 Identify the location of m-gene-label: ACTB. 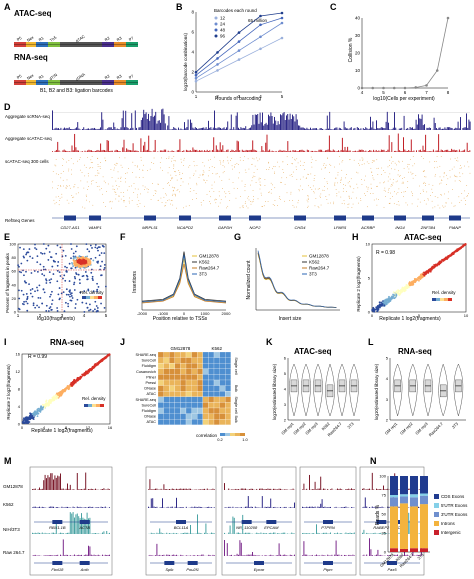
(84, 527).